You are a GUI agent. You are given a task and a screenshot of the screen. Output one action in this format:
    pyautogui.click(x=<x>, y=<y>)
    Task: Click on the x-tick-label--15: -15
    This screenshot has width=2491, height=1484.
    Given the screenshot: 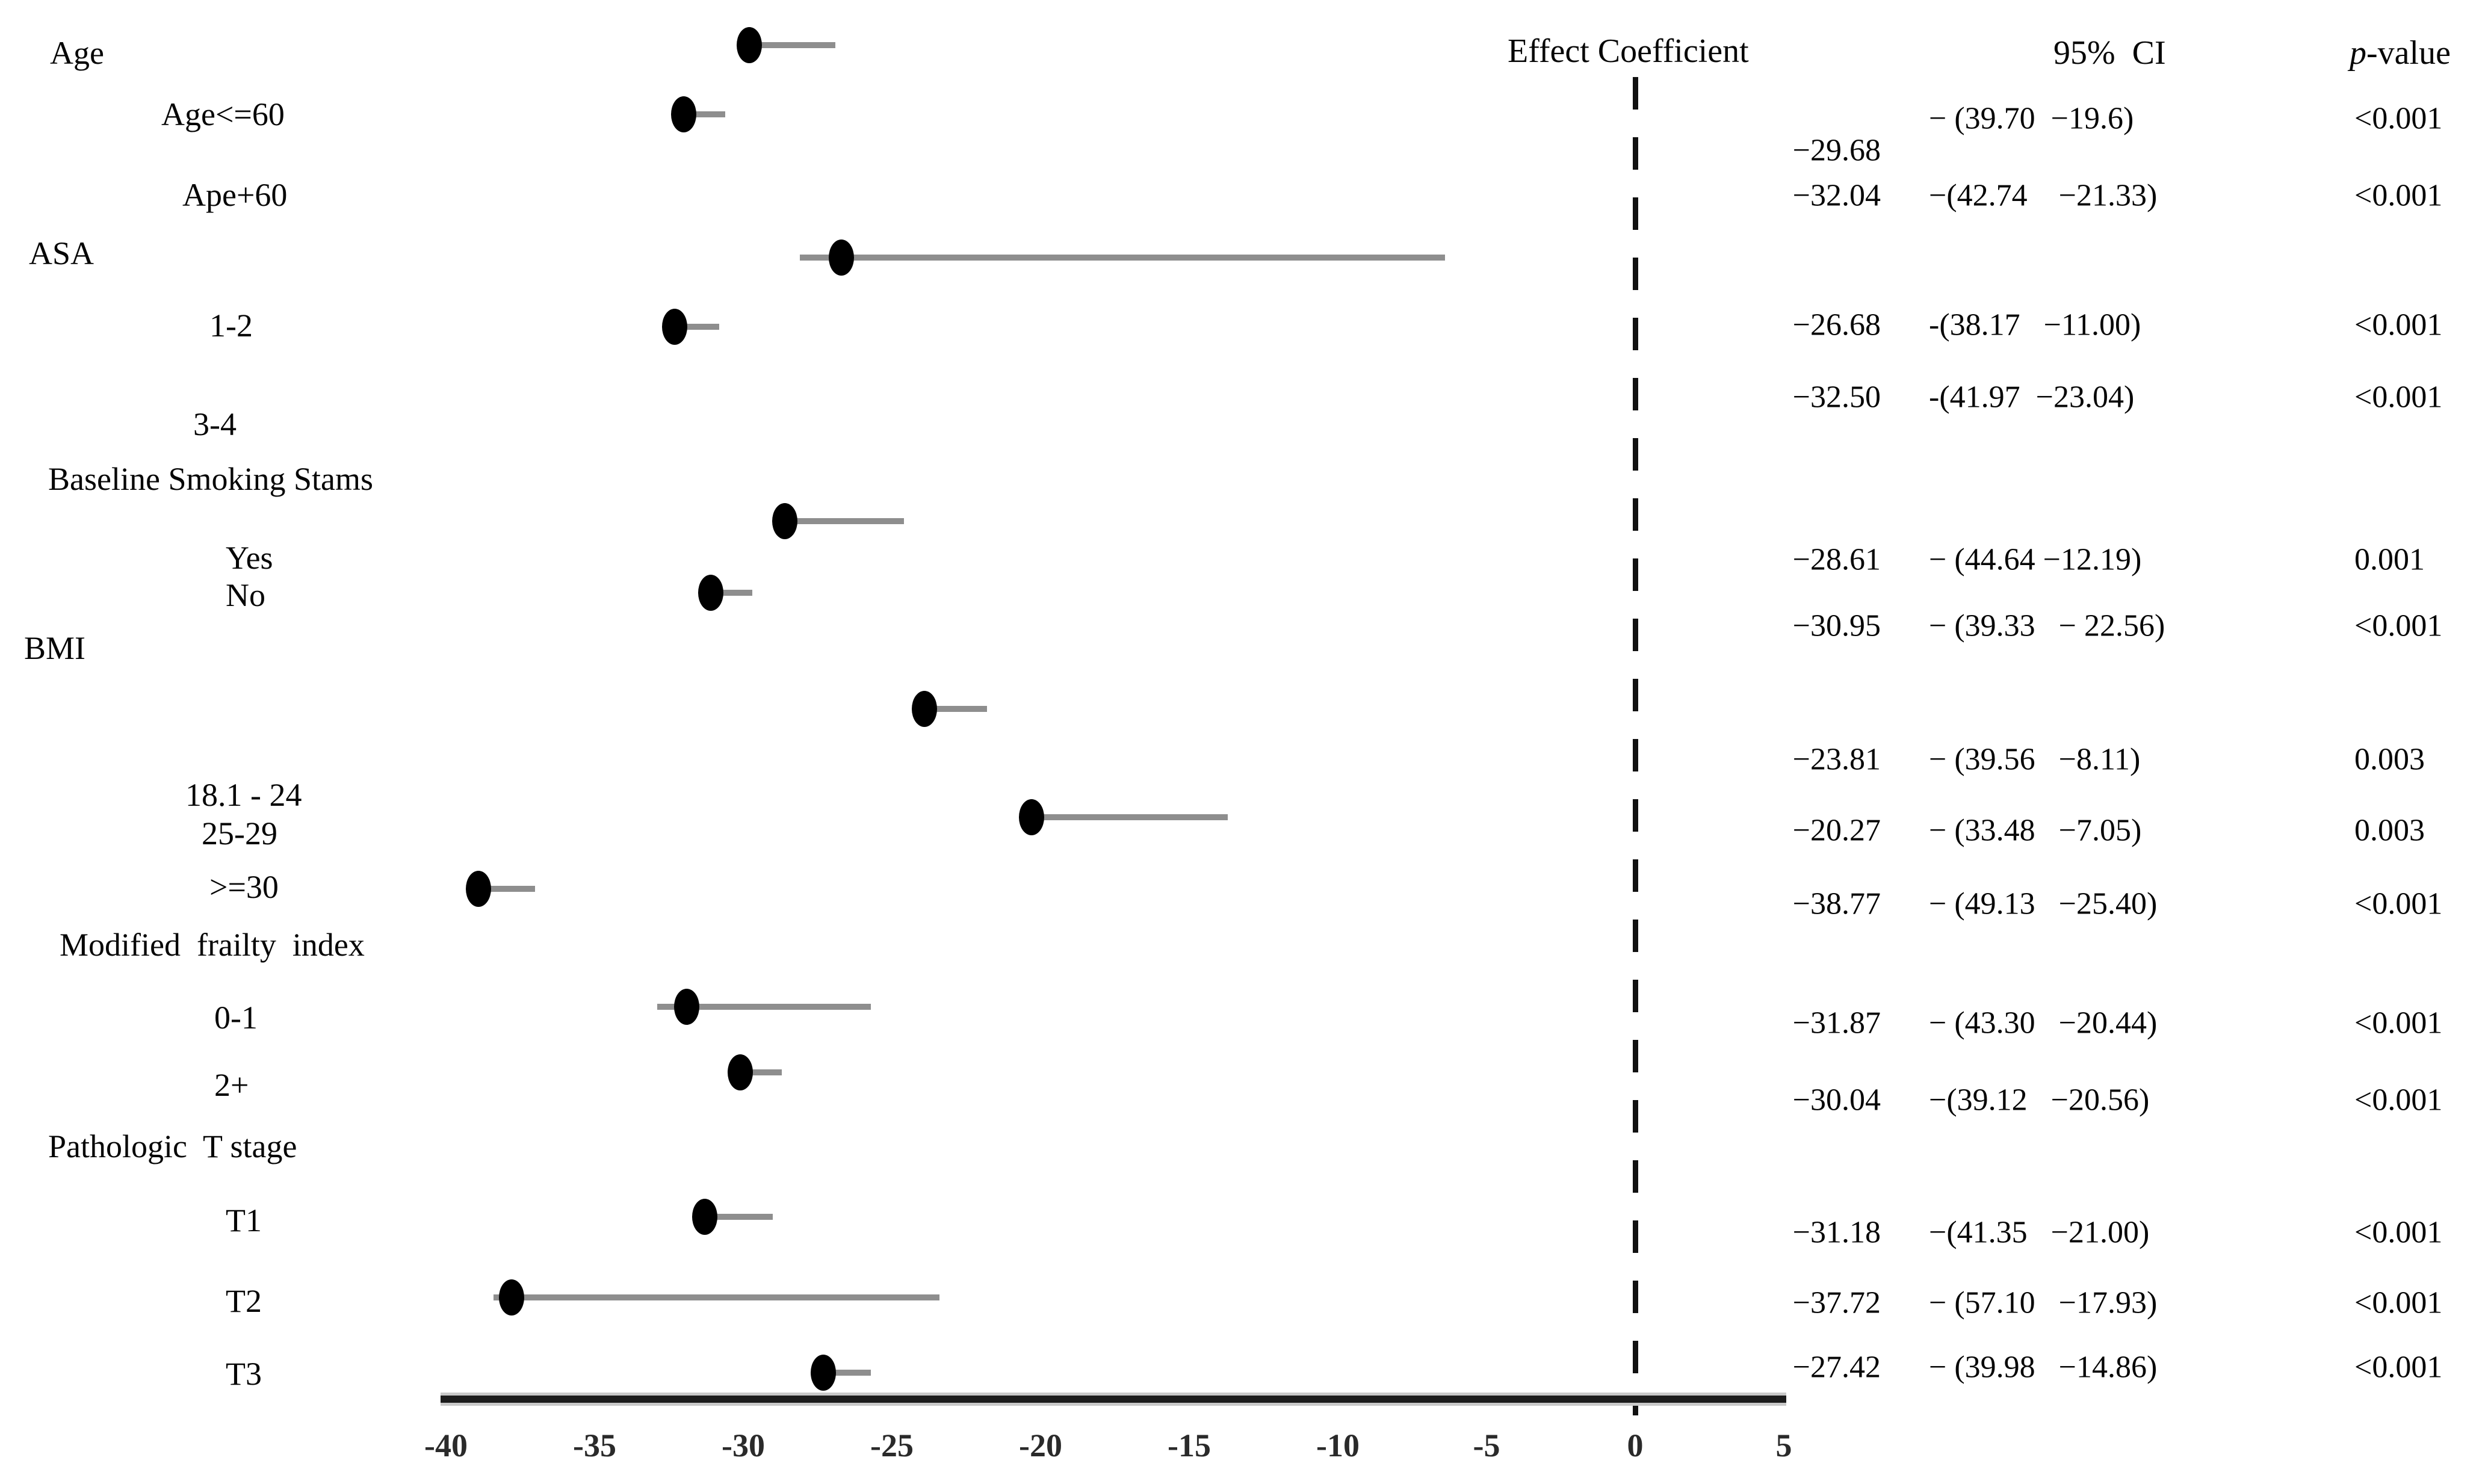 What is the action you would take?
    pyautogui.click(x=1189, y=1445)
    